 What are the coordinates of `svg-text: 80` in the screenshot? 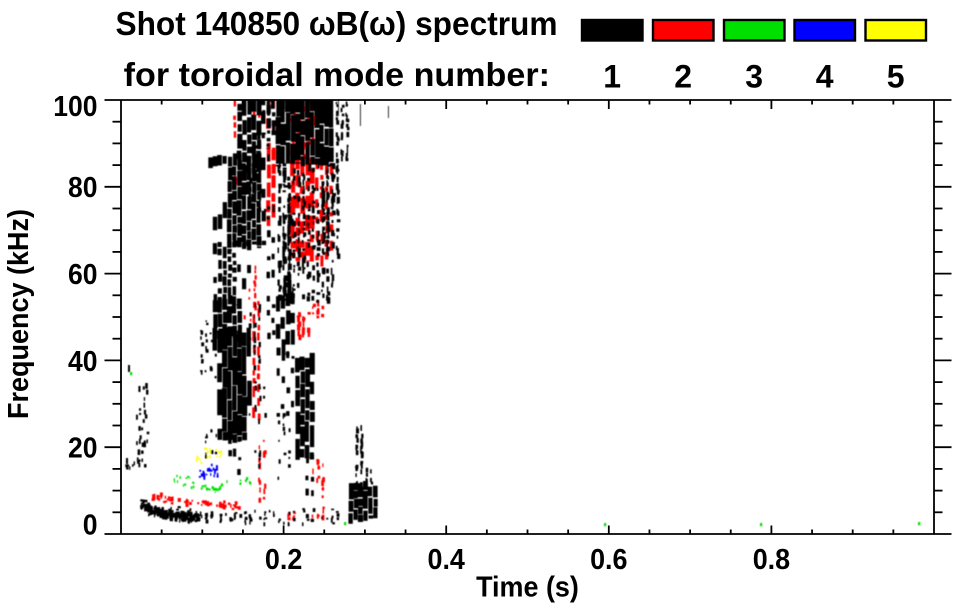 It's located at (83, 188).